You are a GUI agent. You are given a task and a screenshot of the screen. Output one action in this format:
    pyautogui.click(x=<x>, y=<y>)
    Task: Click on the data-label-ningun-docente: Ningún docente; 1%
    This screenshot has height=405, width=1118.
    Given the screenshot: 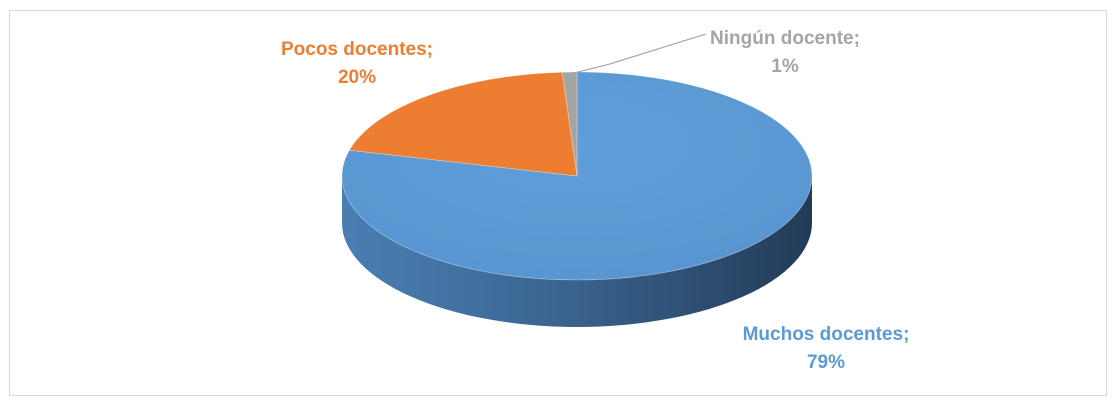 What is the action you would take?
    pyautogui.click(x=785, y=52)
    